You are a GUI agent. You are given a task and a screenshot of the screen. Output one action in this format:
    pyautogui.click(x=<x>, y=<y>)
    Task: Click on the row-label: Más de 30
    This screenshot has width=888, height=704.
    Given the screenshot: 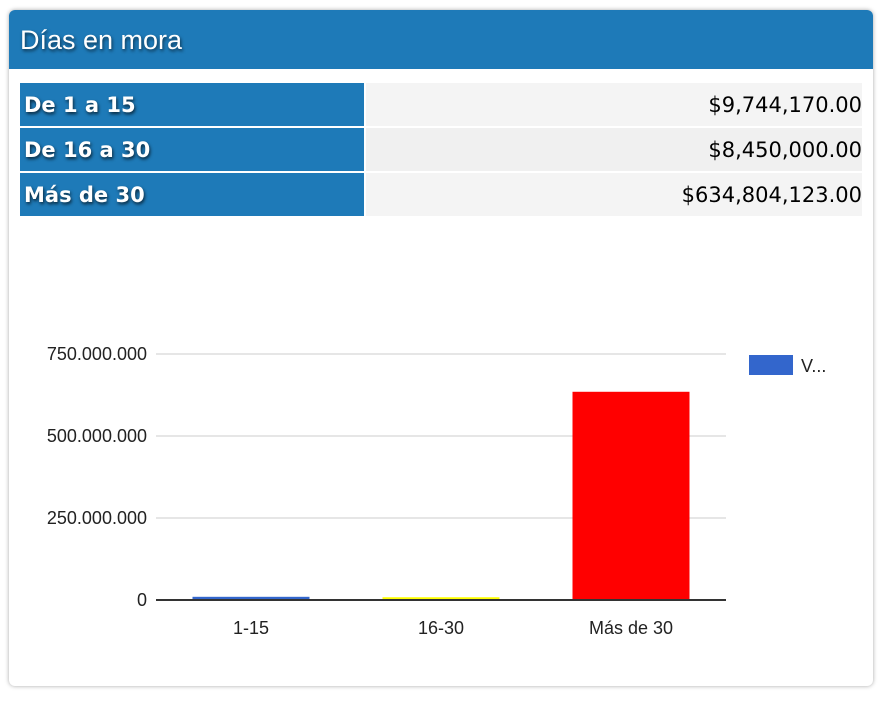 What is the action you would take?
    pyautogui.click(x=193, y=194)
    